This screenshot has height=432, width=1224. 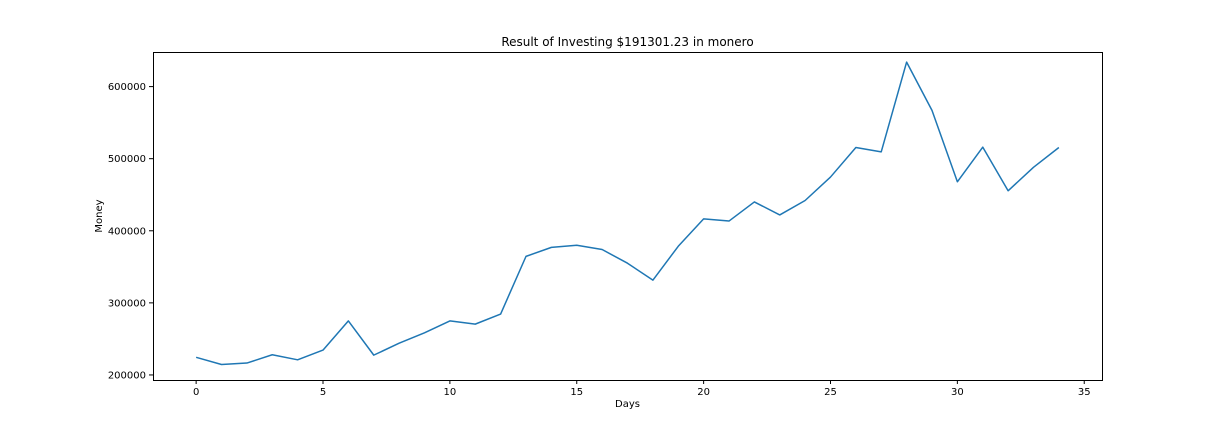 What do you see at coordinates (127, 303) in the screenshot?
I see `y-tick-label: 300000` at bounding box center [127, 303].